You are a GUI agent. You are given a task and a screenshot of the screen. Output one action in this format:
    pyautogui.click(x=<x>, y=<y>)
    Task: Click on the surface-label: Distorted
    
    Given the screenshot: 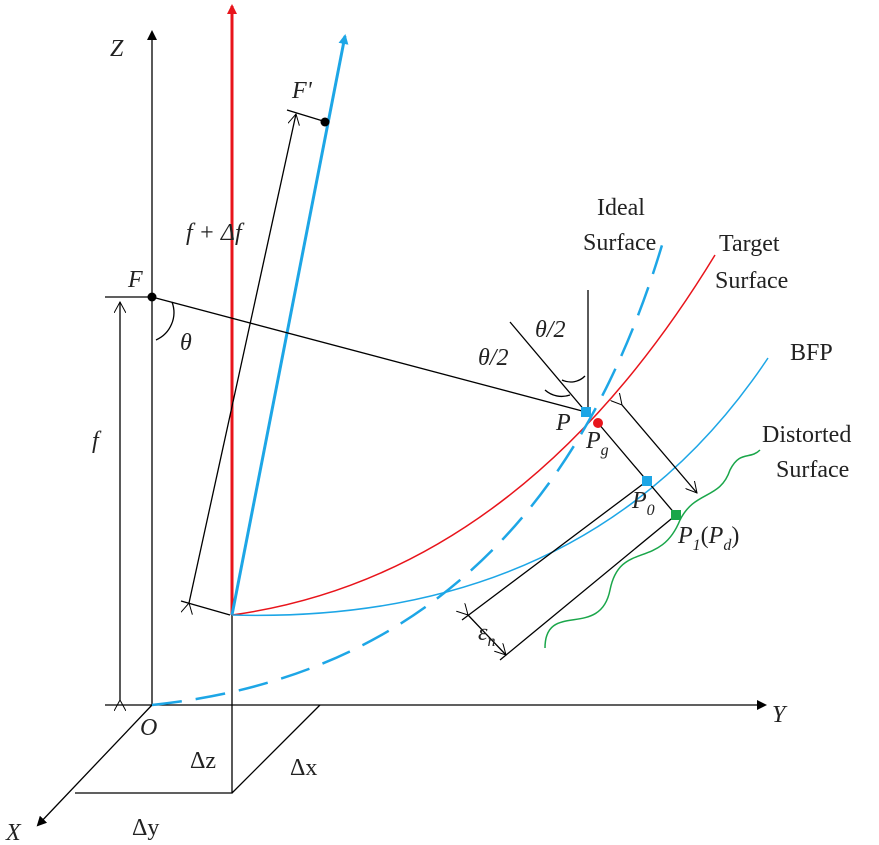 What is the action you would take?
    pyautogui.click(x=806, y=435)
    